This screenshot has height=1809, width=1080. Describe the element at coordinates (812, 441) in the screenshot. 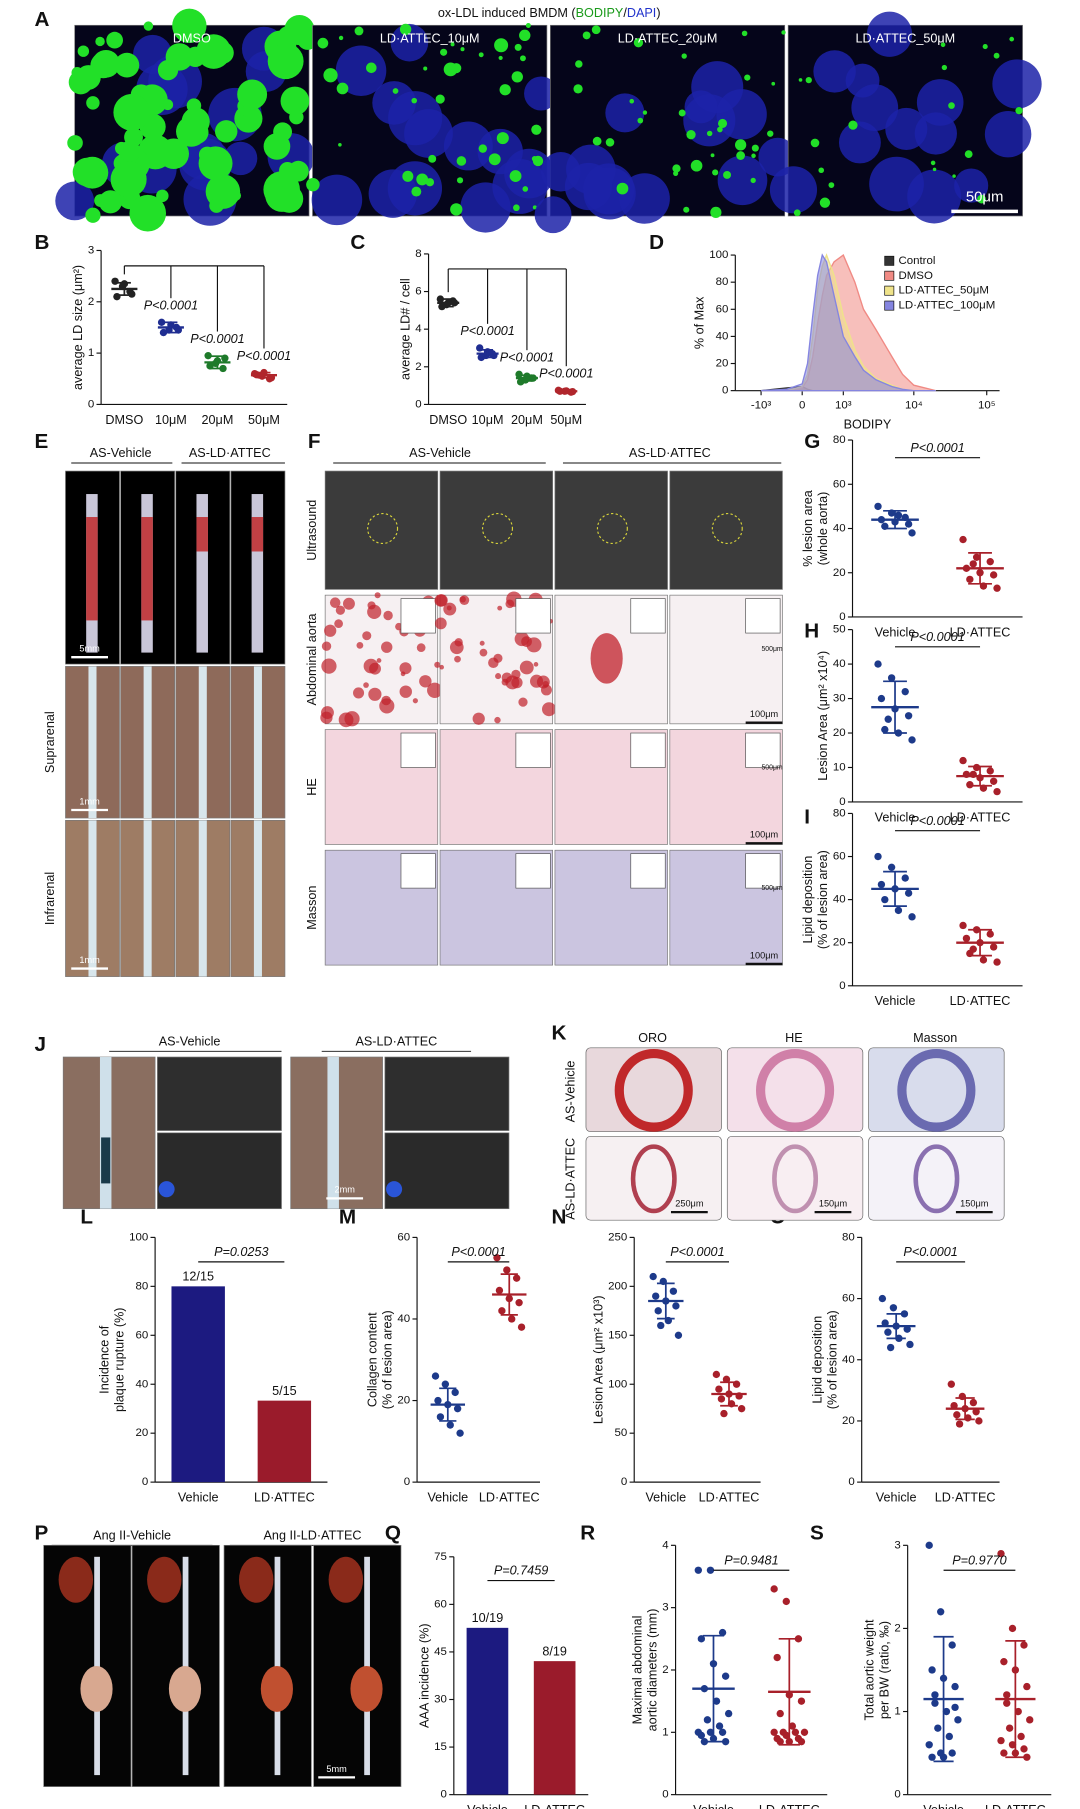

I see `panel-label: G` at that location.